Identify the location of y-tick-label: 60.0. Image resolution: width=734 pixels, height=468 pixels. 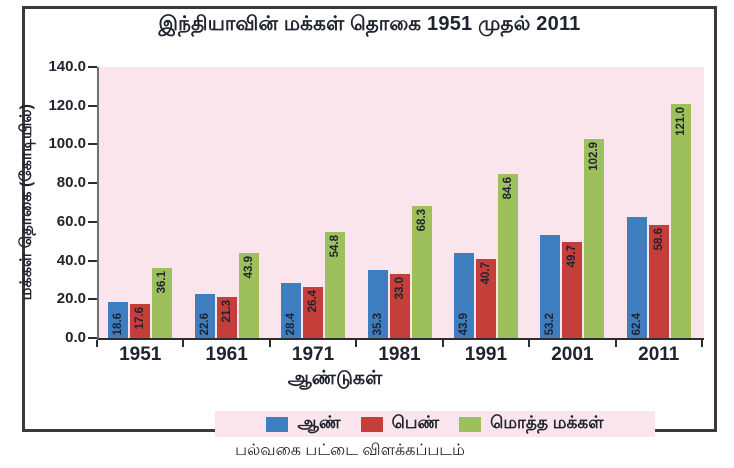
(71, 221).